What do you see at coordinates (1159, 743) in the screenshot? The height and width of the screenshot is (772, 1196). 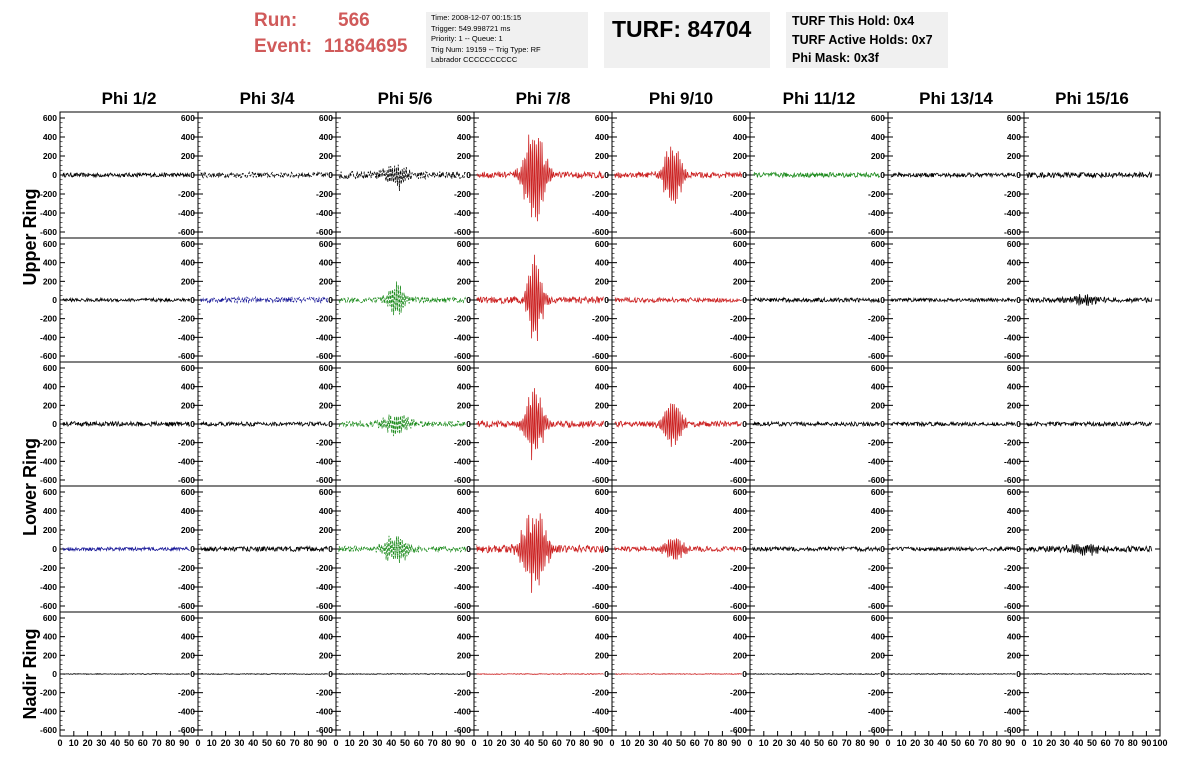 I see `x-tick-label: 100` at bounding box center [1159, 743].